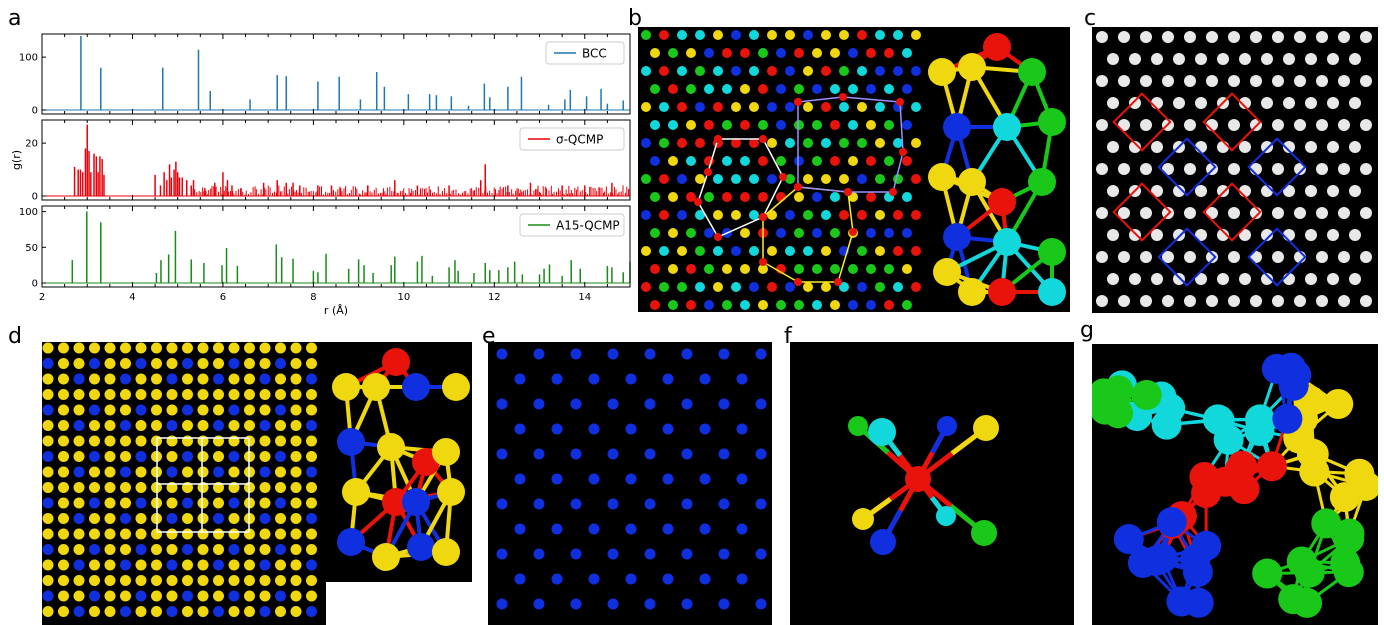 The height and width of the screenshot is (625, 1384). I want to click on y-axis-label: g(r), so click(16, 160).